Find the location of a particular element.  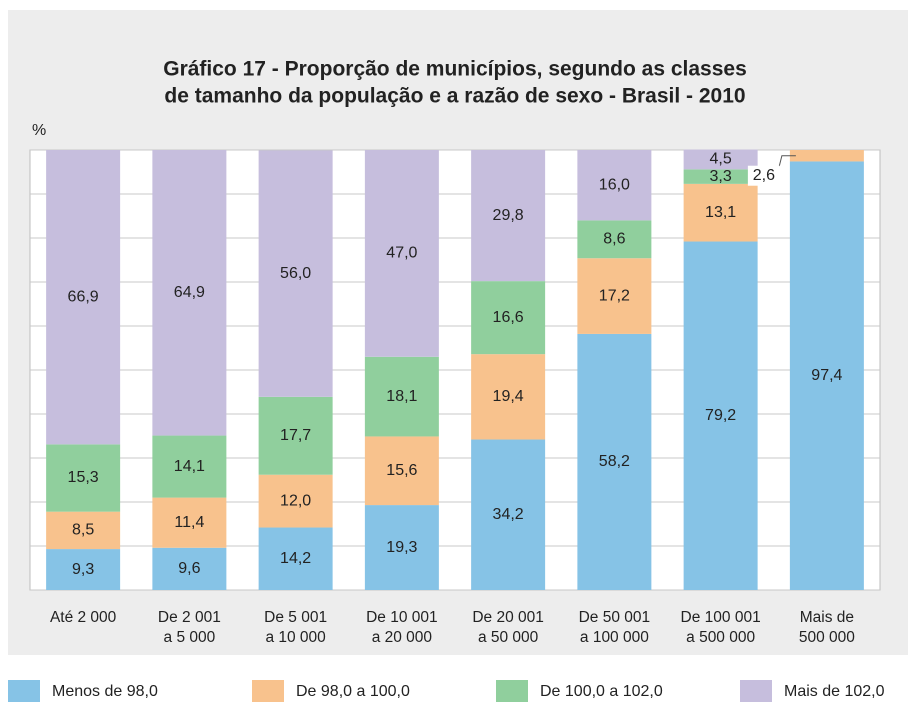

data-label: 17,2 is located at coordinates (614, 295).